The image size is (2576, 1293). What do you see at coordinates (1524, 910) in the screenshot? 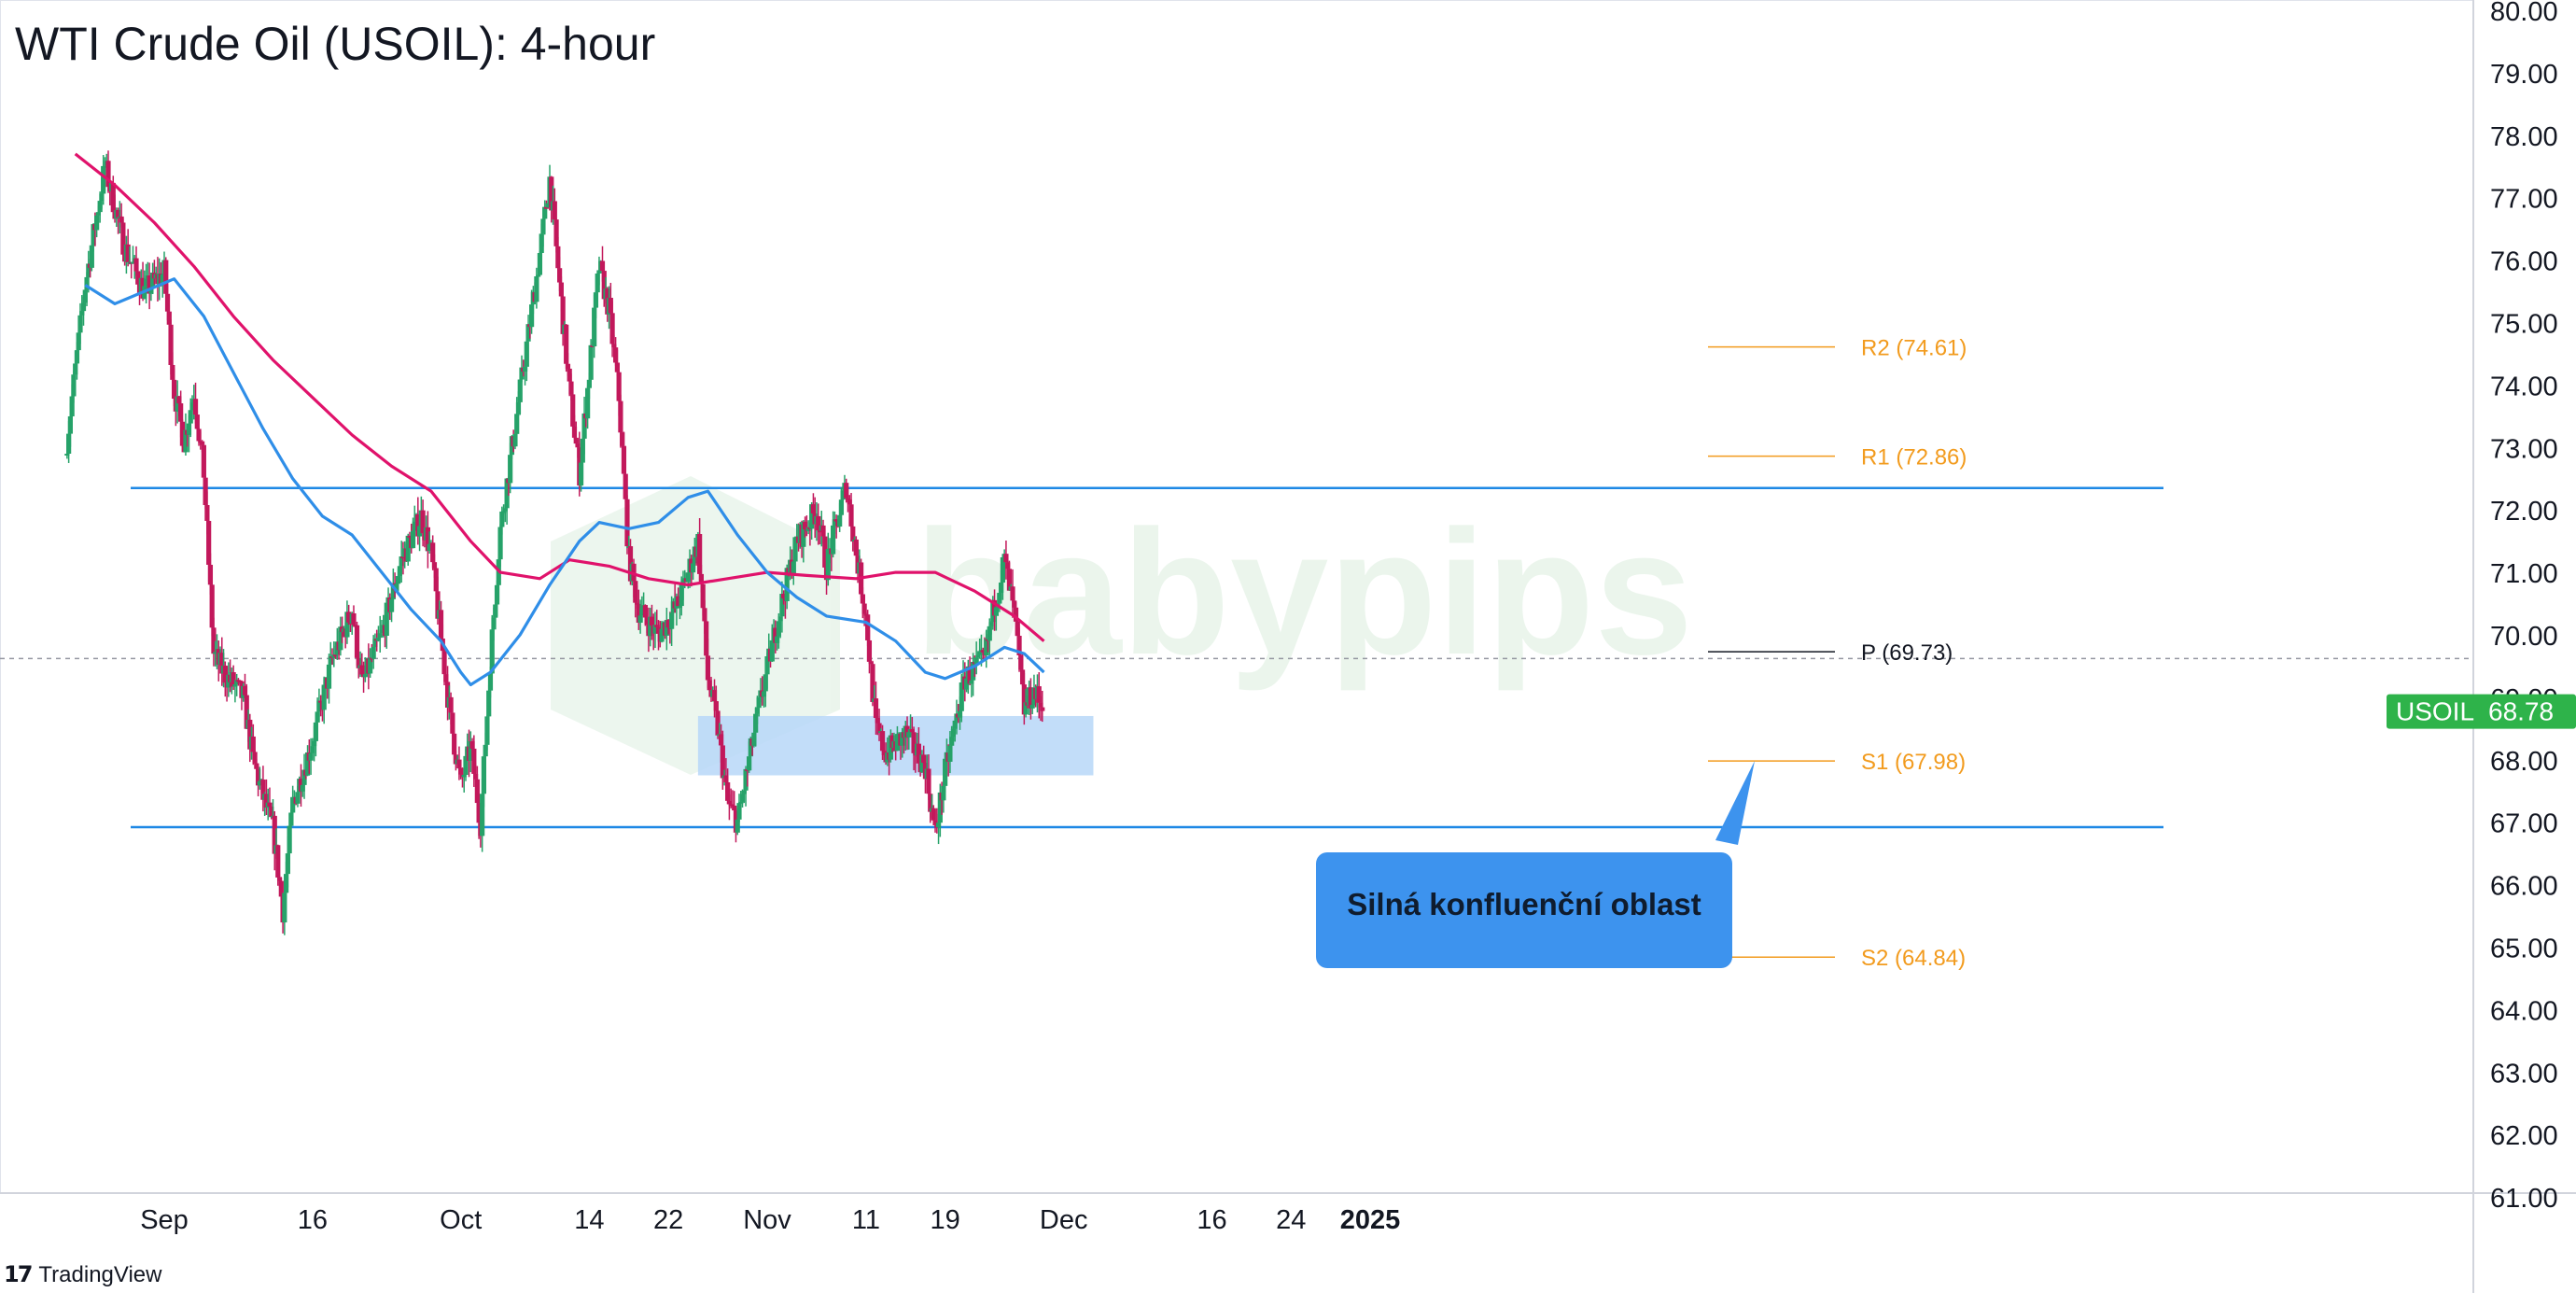
I see `callout-box` at bounding box center [1524, 910].